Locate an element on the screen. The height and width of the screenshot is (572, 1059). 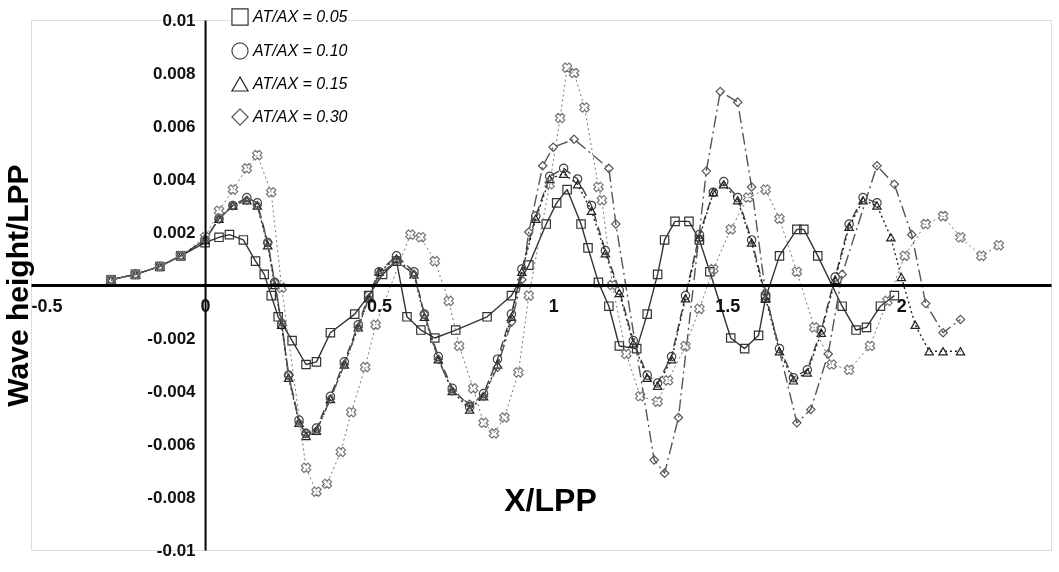
legend-label: AT/AX = 0.05 is located at coordinates (300, 16).